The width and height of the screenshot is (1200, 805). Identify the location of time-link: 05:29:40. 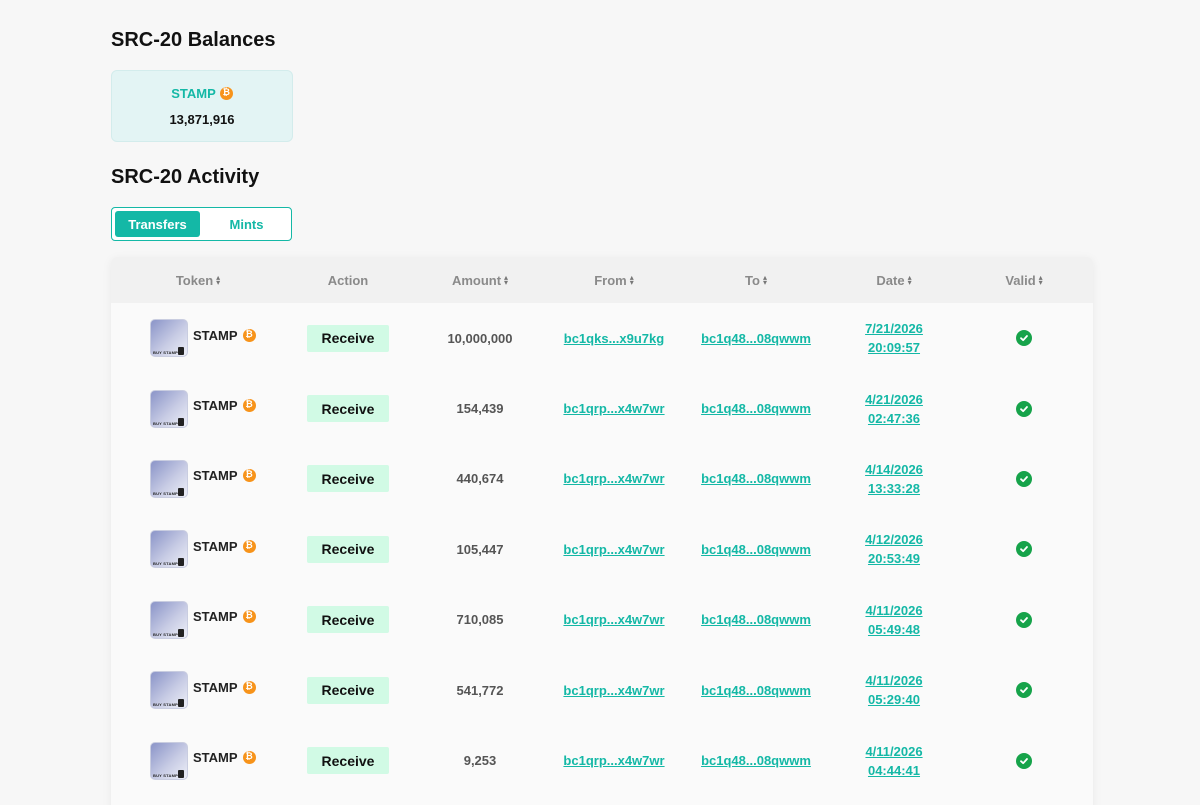
(894, 700).